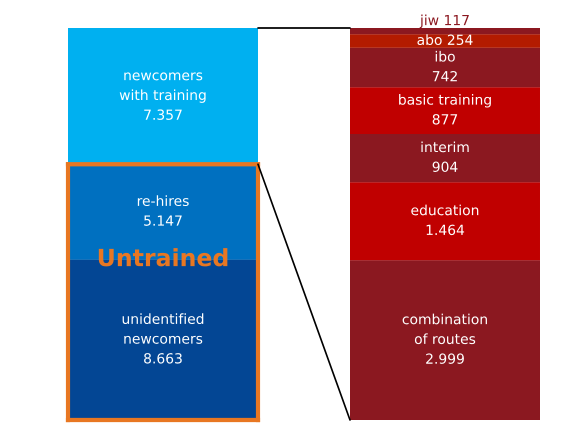 The height and width of the screenshot is (430, 586). What do you see at coordinates (445, 119) in the screenshot?
I see `data-label: 877` at bounding box center [445, 119].